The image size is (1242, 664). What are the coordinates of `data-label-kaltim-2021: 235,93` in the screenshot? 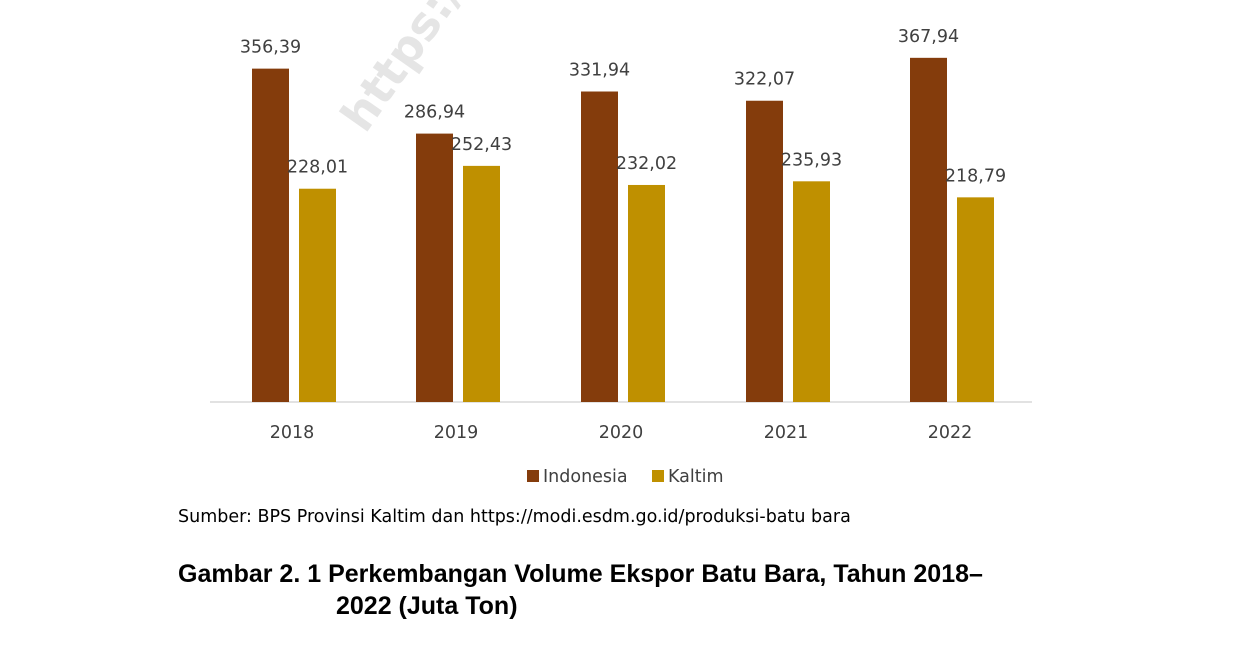 It's located at (811, 160).